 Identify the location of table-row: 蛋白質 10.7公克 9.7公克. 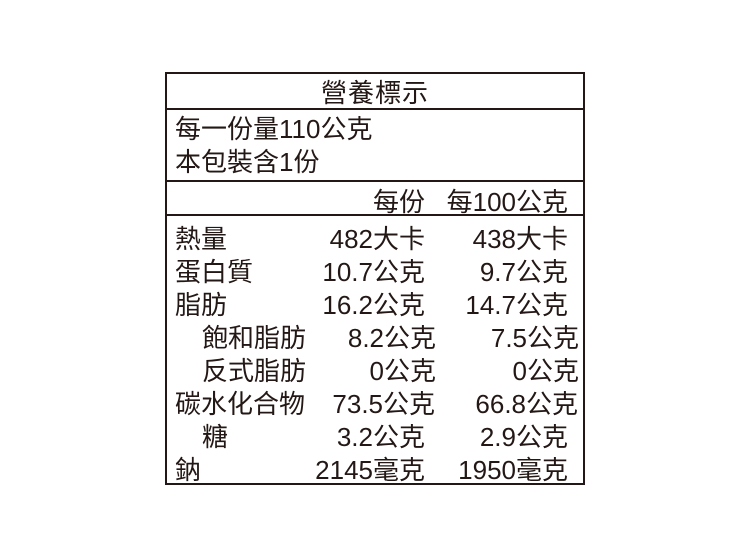
(375, 269).